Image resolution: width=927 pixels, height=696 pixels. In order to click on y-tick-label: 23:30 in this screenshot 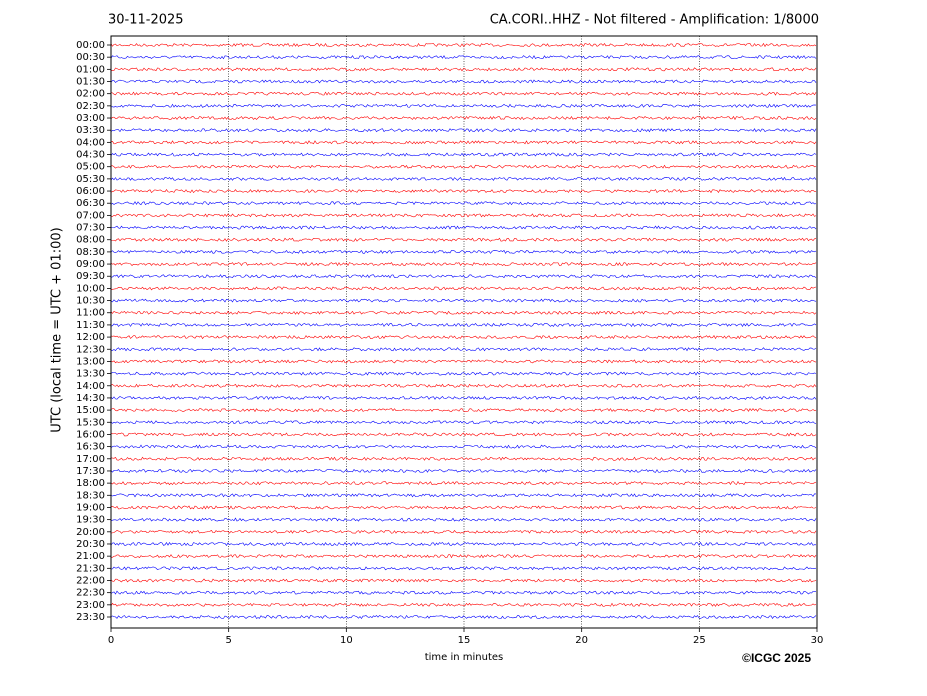, I will do `click(90, 617)`.